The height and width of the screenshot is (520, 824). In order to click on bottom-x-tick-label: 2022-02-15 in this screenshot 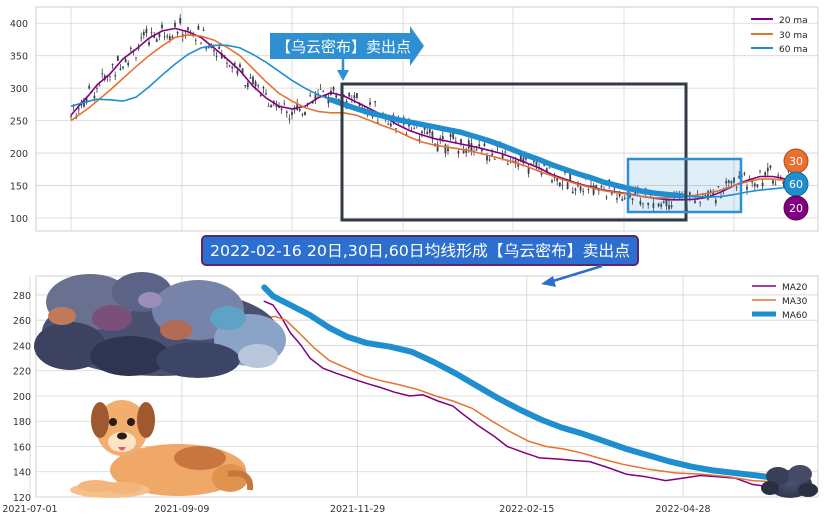, I will do `click(526, 509)`.